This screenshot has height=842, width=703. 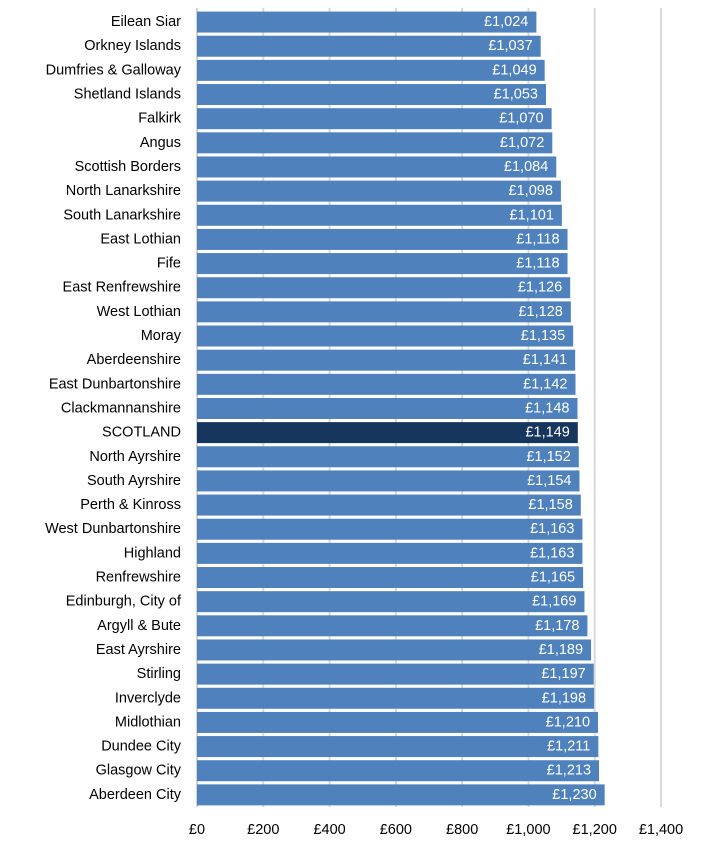 I want to click on x-axis-ticks: £0 £200 £400 £600 £800 £1,000 £1,200 £1,400, so click(x=436, y=830).